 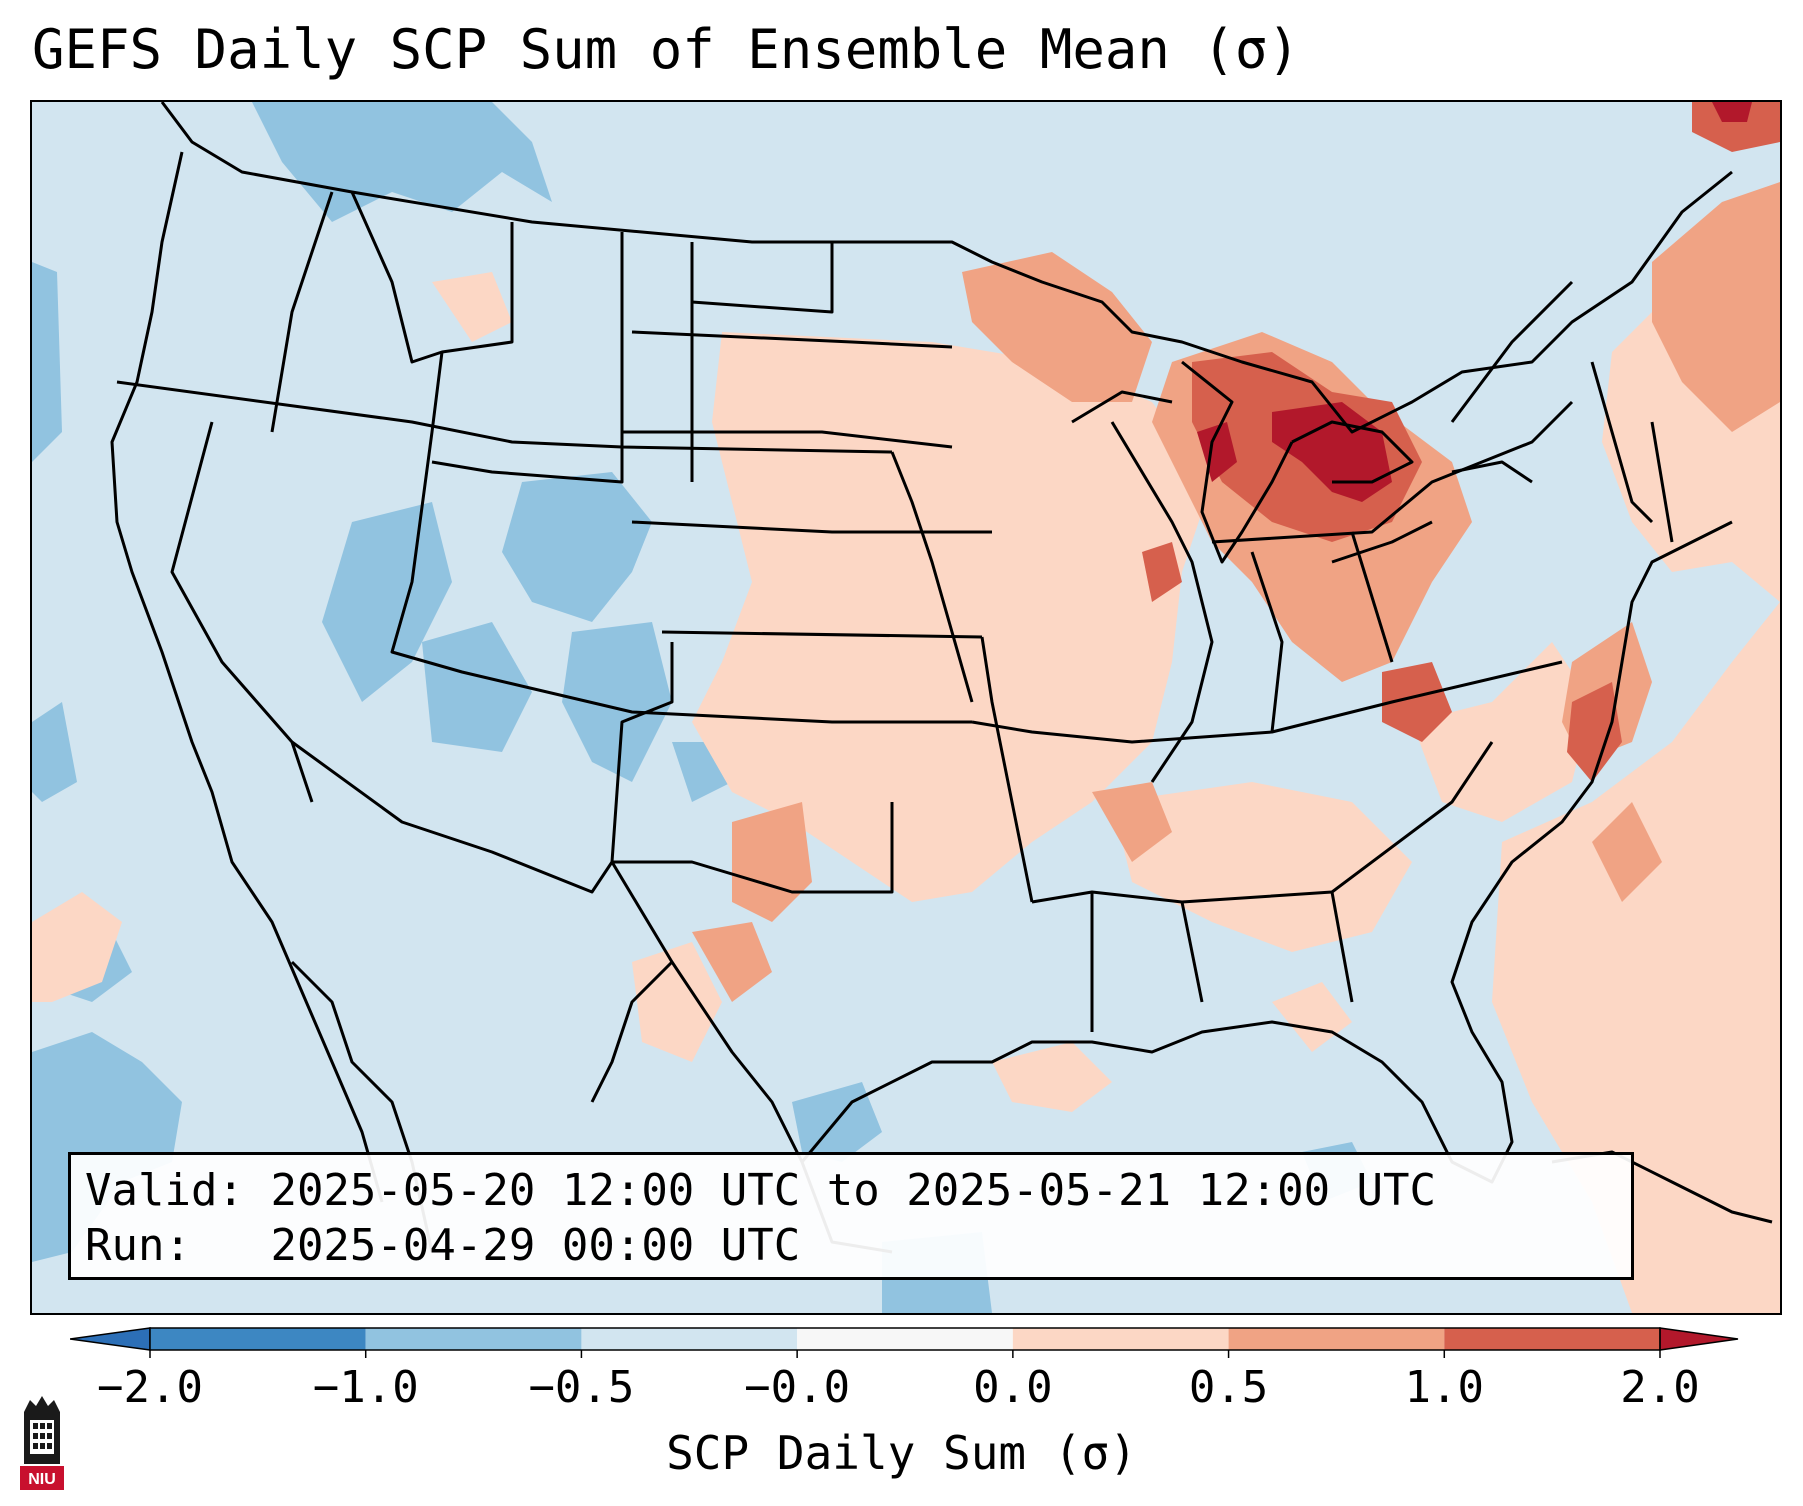 I want to click on run-label: Run:, so click(x=138, y=1245).